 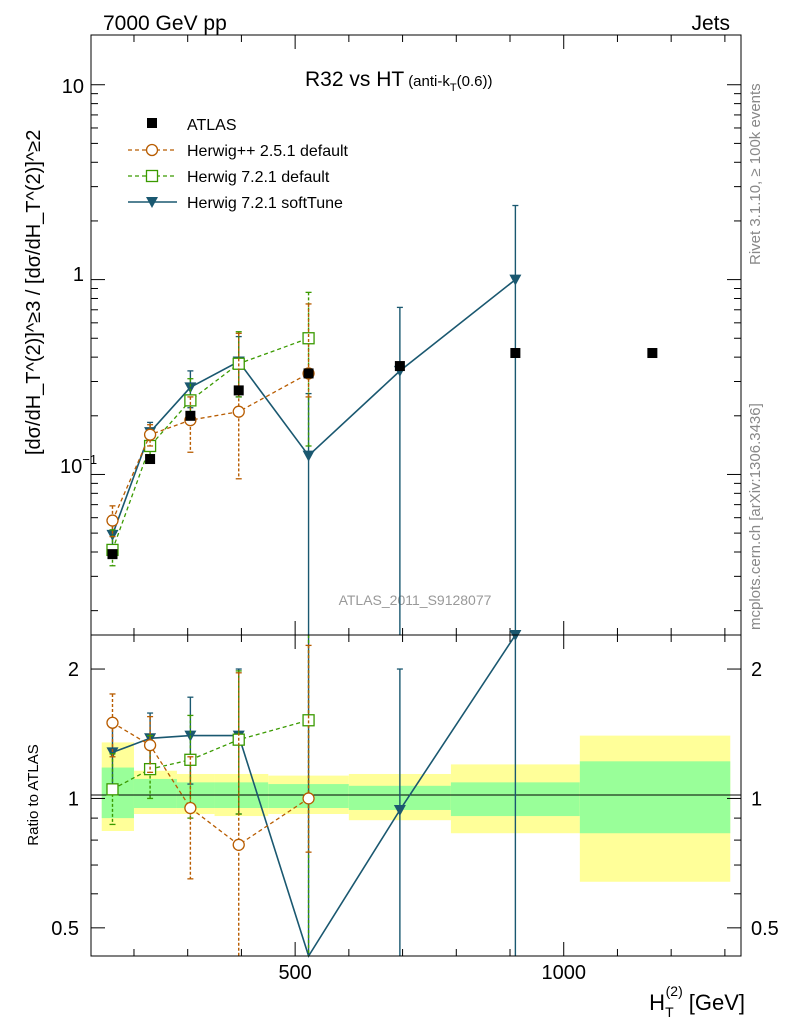 I want to click on y-tick-label-10: 10, so click(x=73, y=87).